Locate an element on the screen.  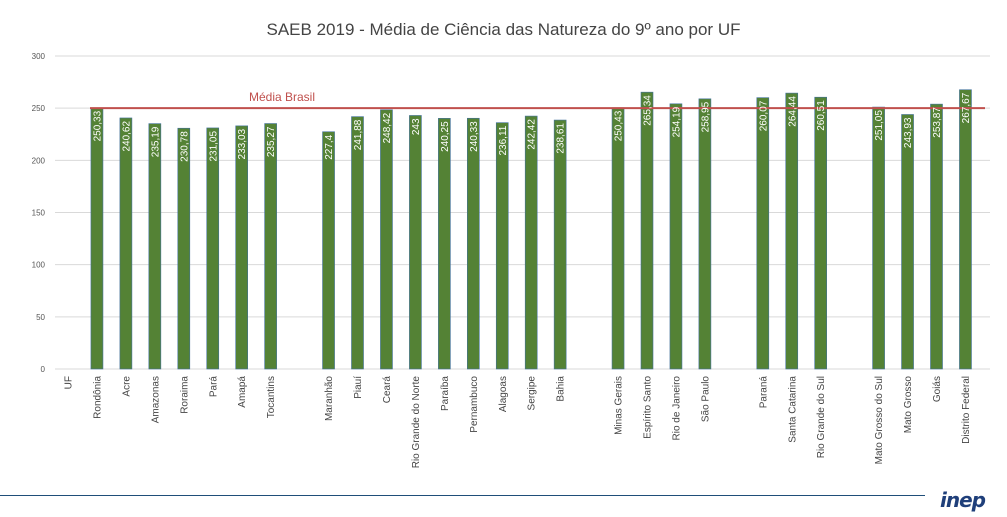
data-label: 267,67 is located at coordinates (966, 107).